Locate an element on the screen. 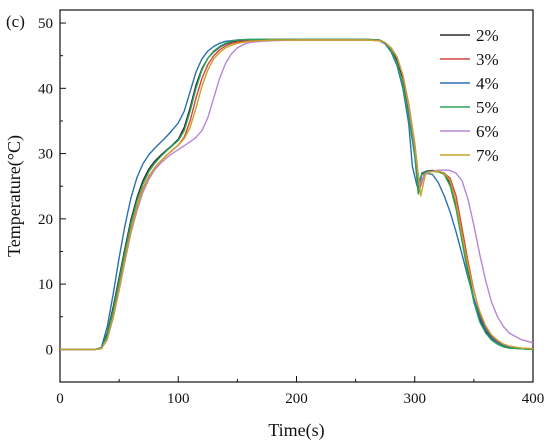 This screenshot has height=445, width=550. legend-label: 5% is located at coordinates (487, 107).